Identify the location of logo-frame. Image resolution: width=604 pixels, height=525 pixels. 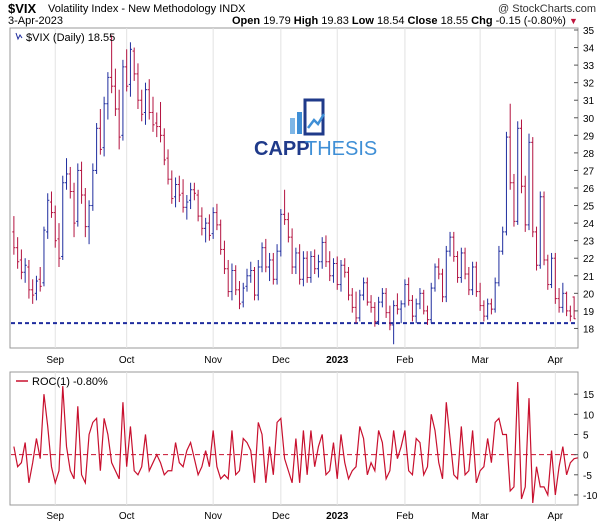
(314, 117).